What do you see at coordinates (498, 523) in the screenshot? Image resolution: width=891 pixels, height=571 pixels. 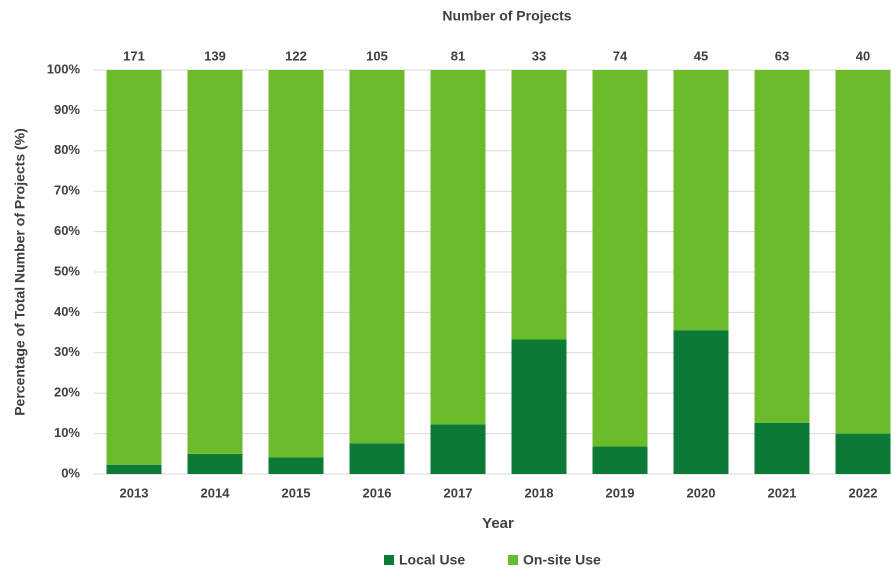 I see `x-axis-label: Year` at bounding box center [498, 523].